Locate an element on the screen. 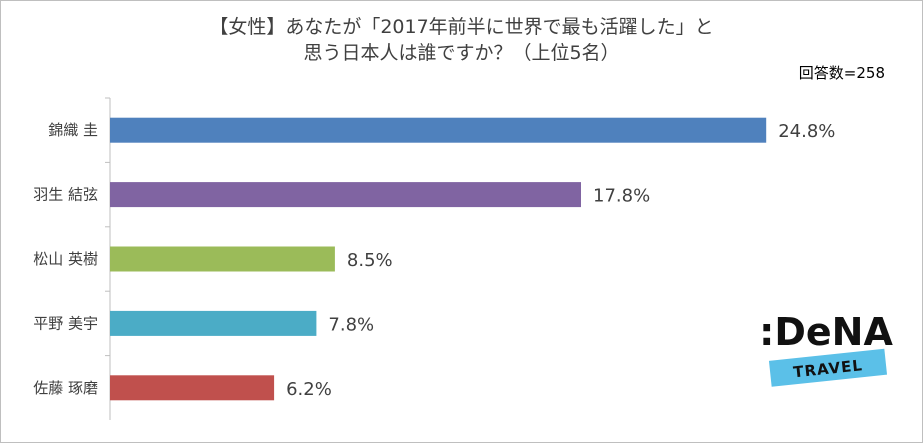 Image resolution: width=923 pixels, height=443 pixels. value-label-5: 6.2% is located at coordinates (309, 389).